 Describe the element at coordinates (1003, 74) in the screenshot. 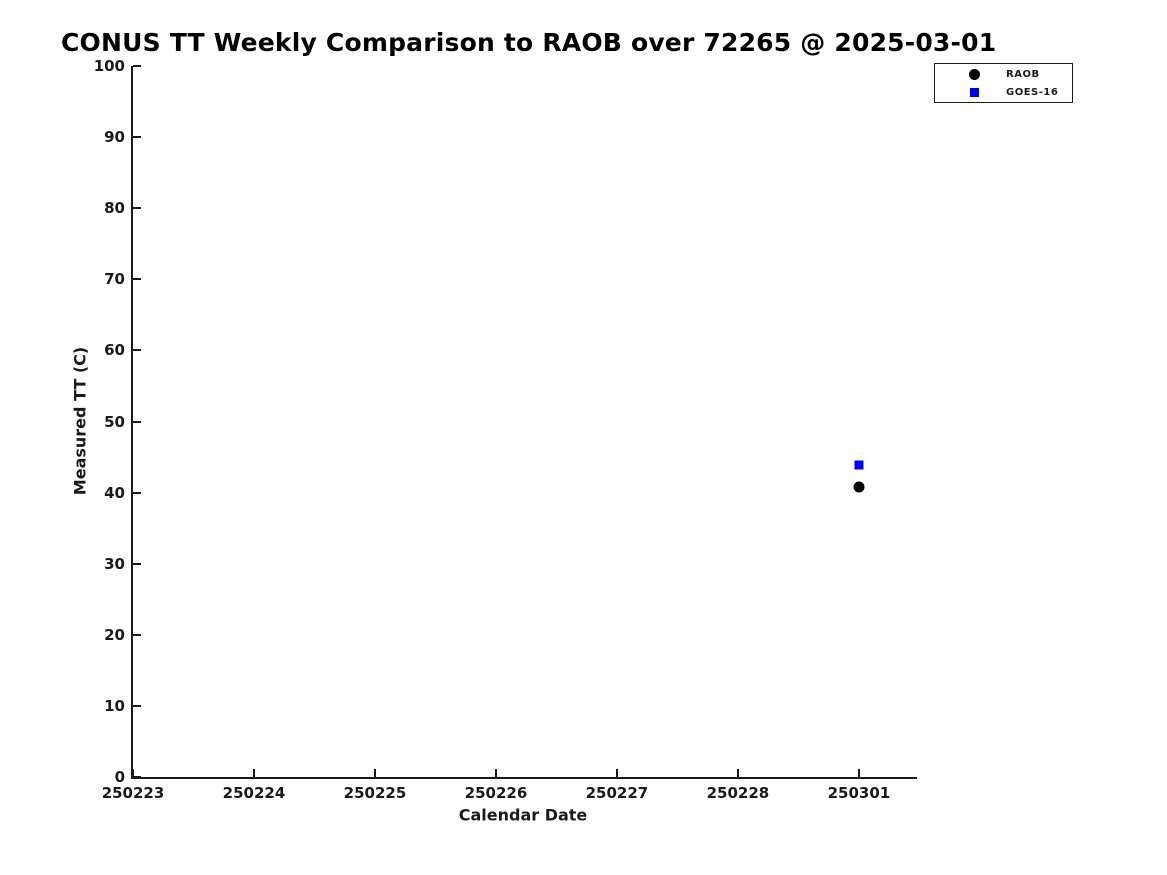

I see `legend-row-raob: RAOB` at that location.